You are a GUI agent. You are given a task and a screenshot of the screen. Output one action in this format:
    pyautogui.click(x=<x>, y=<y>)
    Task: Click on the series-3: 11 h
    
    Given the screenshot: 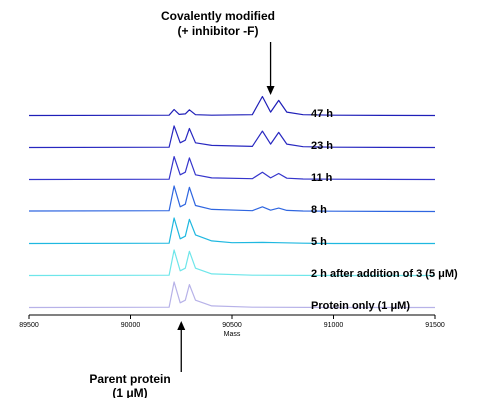 What is the action you would take?
    pyautogui.click(x=232, y=170)
    